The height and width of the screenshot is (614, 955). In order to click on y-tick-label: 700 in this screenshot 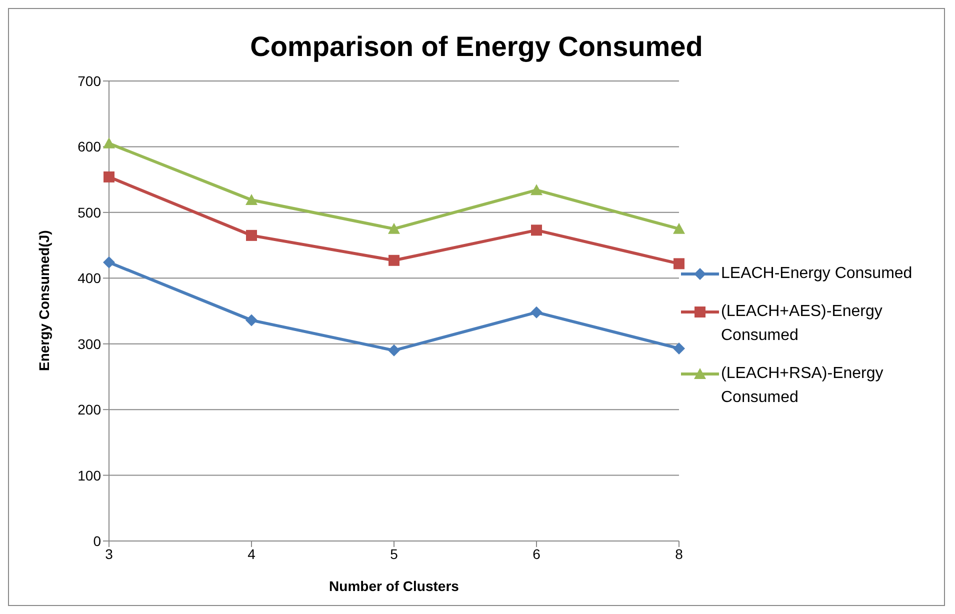, I will do `click(90, 80)`.